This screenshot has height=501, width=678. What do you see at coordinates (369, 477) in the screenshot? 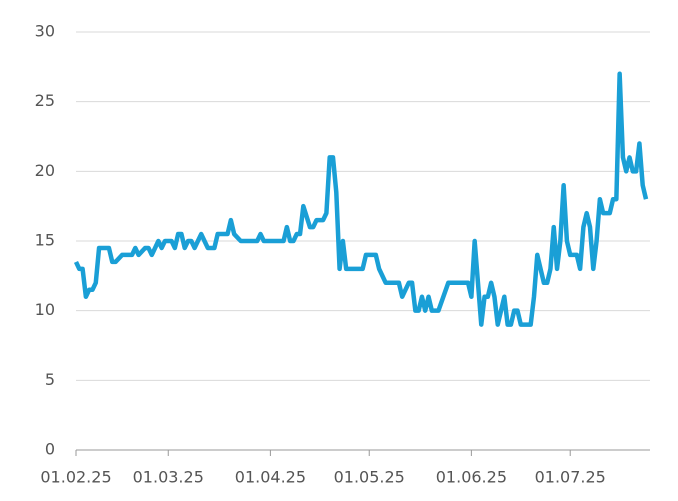
I see `x-tick-label: 01.05.25` at bounding box center [369, 477].